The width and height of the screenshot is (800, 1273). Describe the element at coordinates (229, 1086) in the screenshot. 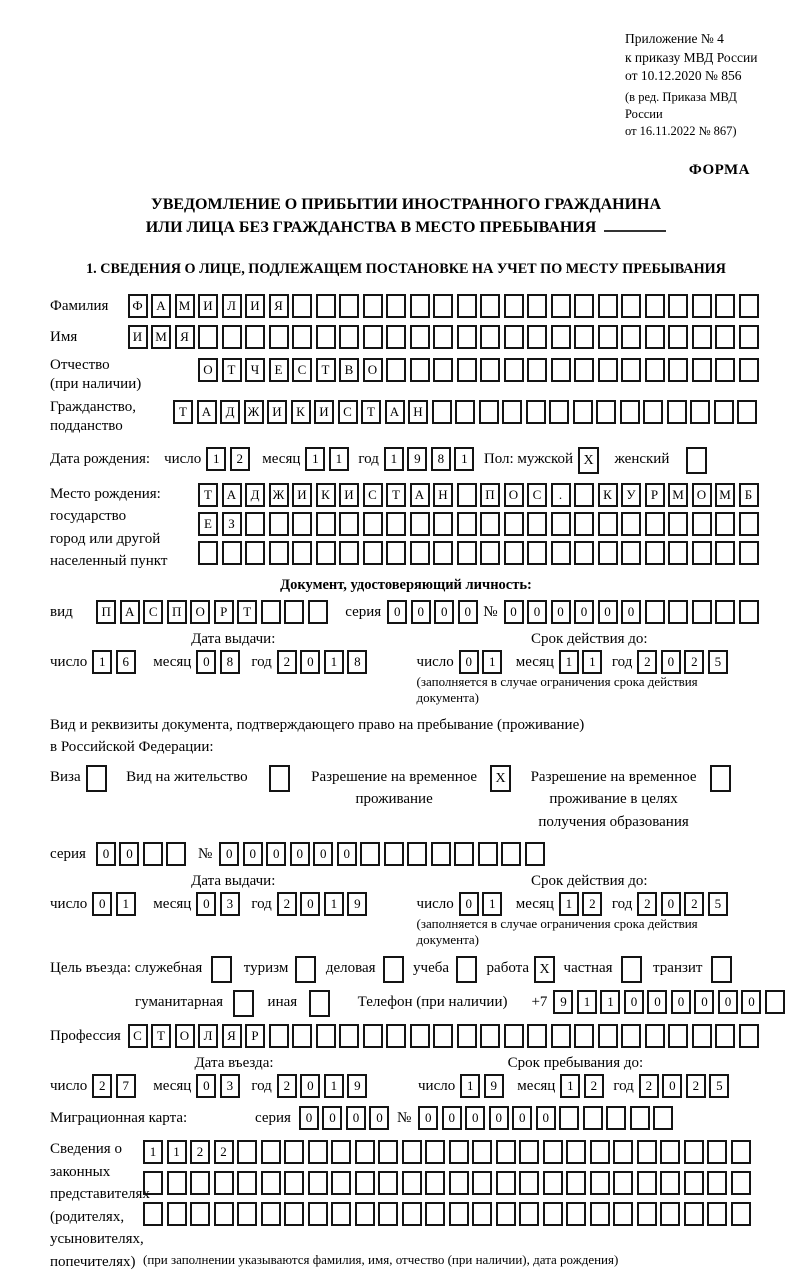

I see `char-cell: 3` at that location.